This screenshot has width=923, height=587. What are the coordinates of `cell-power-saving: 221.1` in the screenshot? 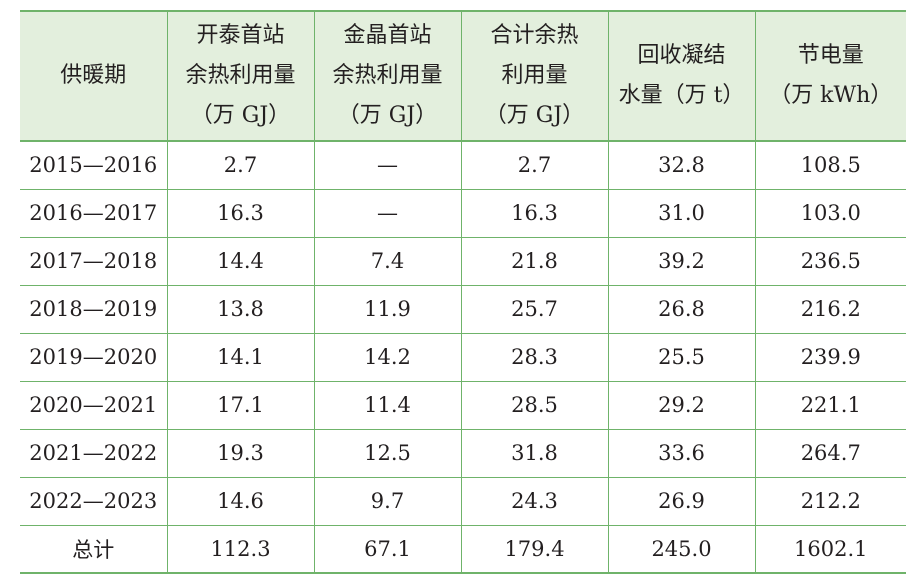 It's located at (830, 405).